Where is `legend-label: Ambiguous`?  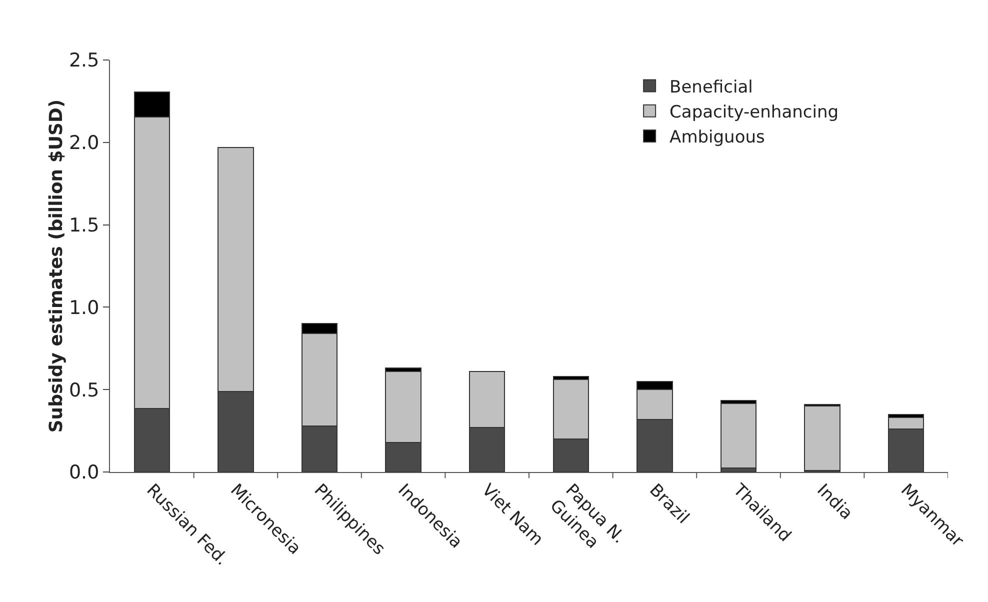
legend-label: Ambiguous is located at coordinates (718, 138).